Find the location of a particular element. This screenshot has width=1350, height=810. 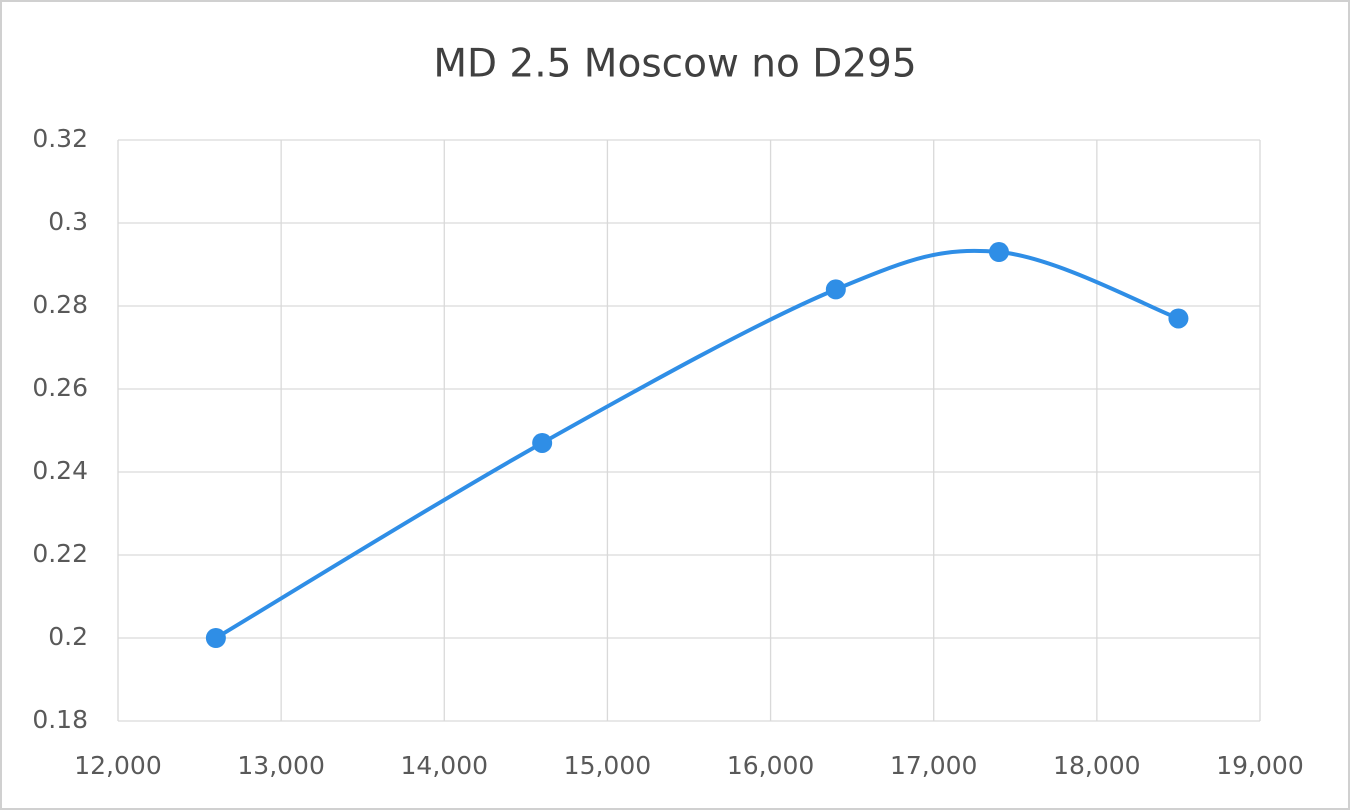

x-tick-label: 18,000 is located at coordinates (1096, 765).